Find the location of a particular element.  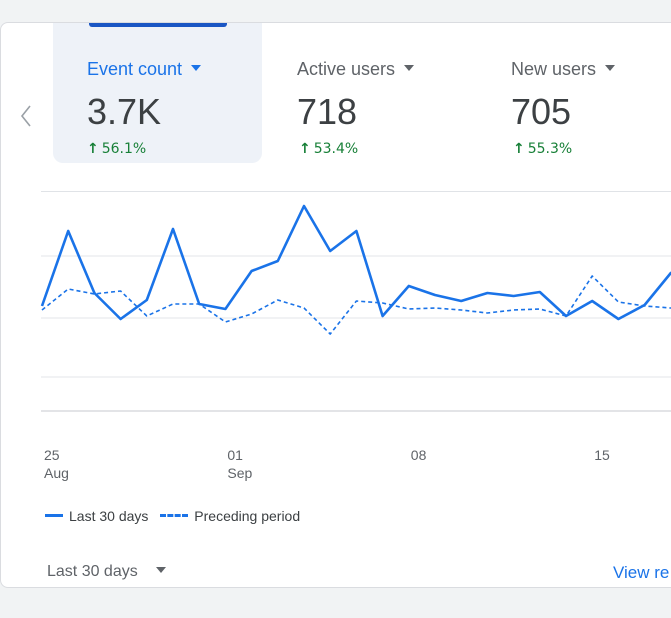

event-count-change-value: 56.1% is located at coordinates (124, 149).